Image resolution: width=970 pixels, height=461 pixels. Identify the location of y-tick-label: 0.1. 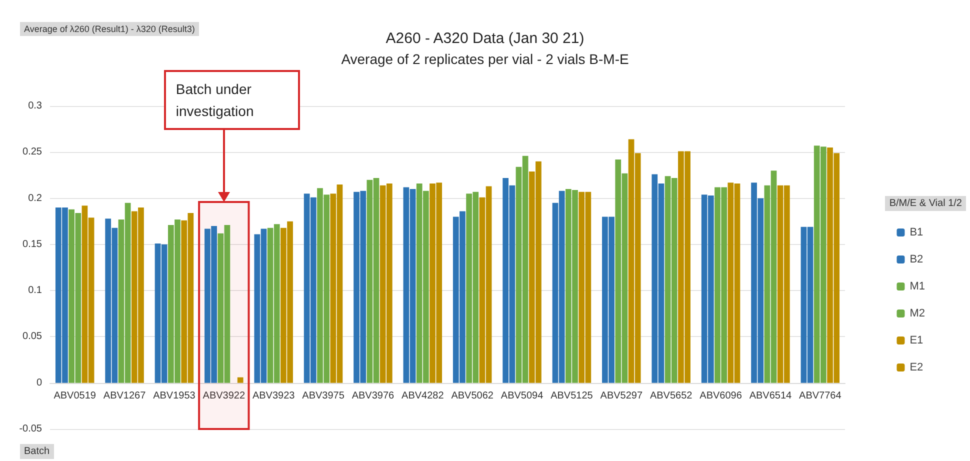
(35, 290).